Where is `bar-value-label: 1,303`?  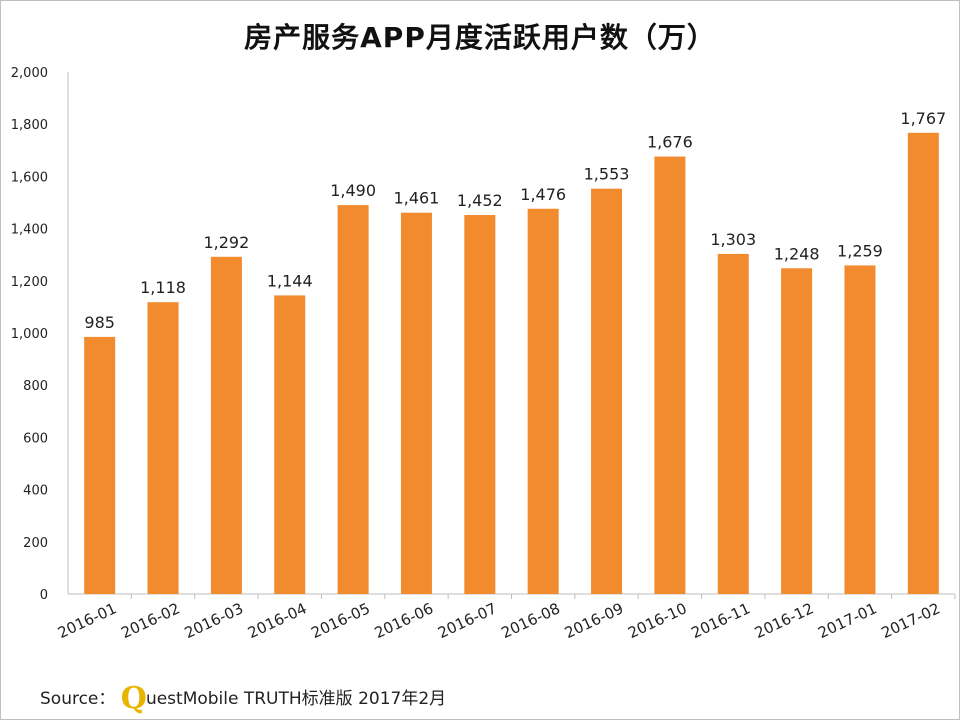 bar-value-label: 1,303 is located at coordinates (733, 239).